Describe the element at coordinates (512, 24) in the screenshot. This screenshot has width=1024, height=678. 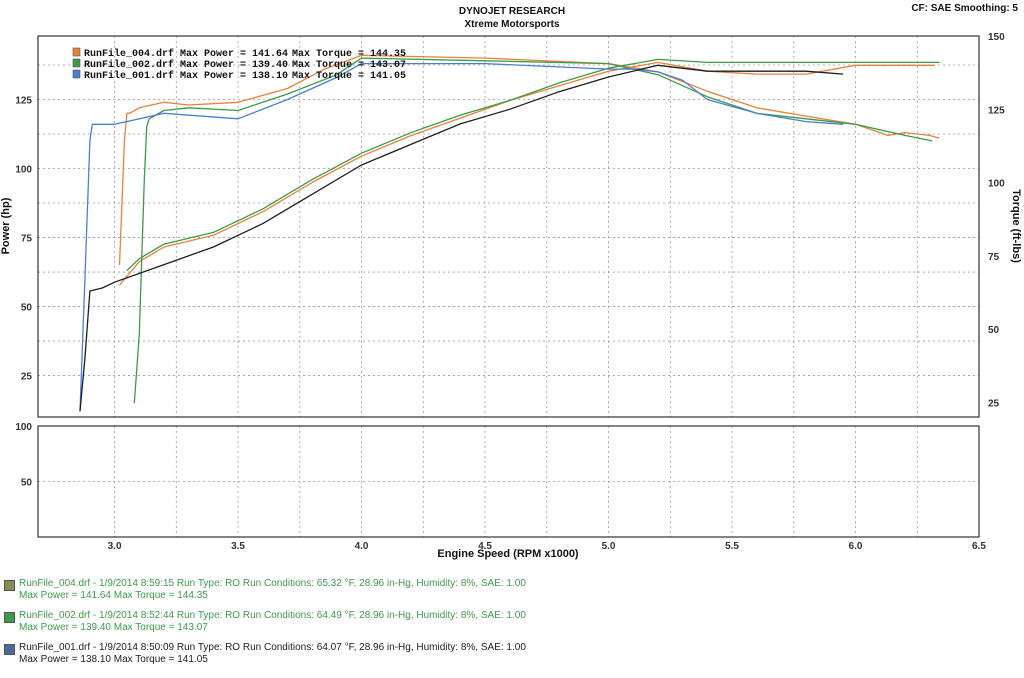
I see `chart-subtitle: Xtreme Motorsports` at that location.